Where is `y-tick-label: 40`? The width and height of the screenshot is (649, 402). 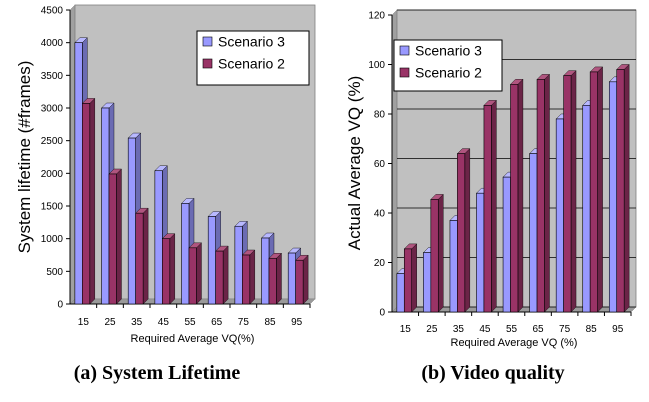
y-tick-label: 40 is located at coordinates (380, 214).